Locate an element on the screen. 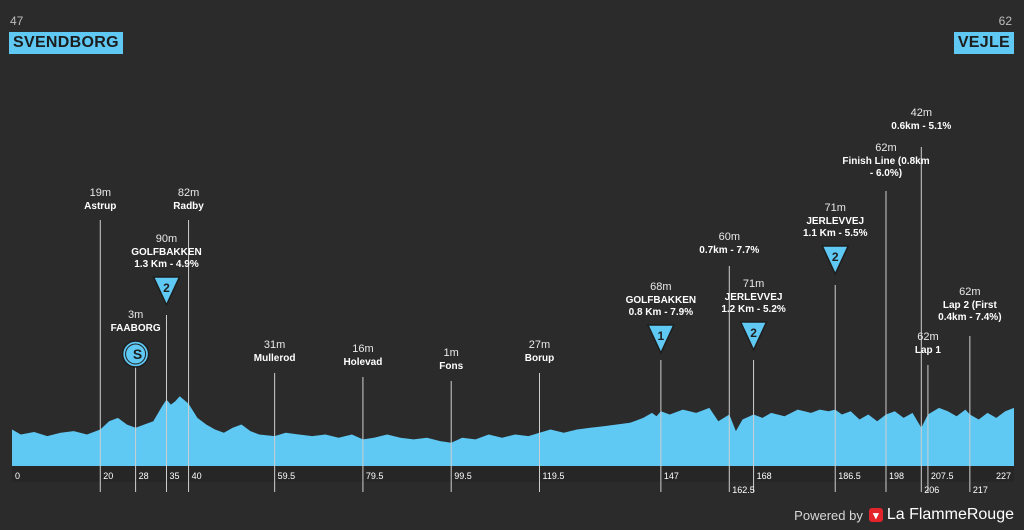  distance-tick-label: 168 is located at coordinates (764, 476).